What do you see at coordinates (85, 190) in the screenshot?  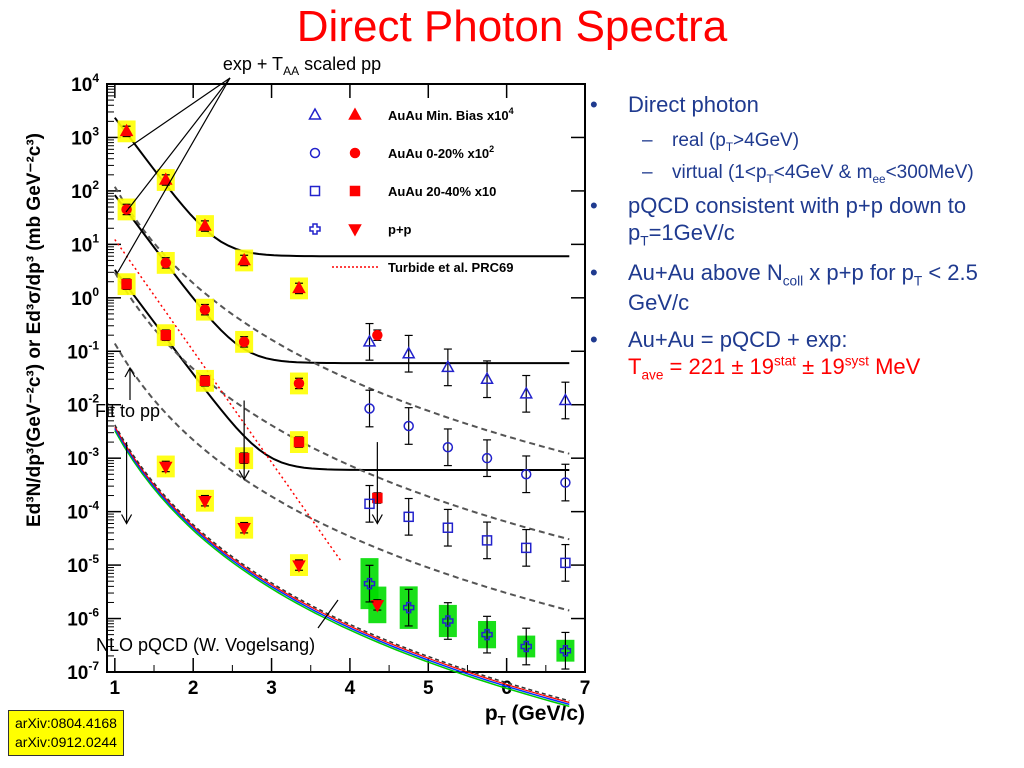 I see `y-tick-label: 10²` at bounding box center [85, 190].